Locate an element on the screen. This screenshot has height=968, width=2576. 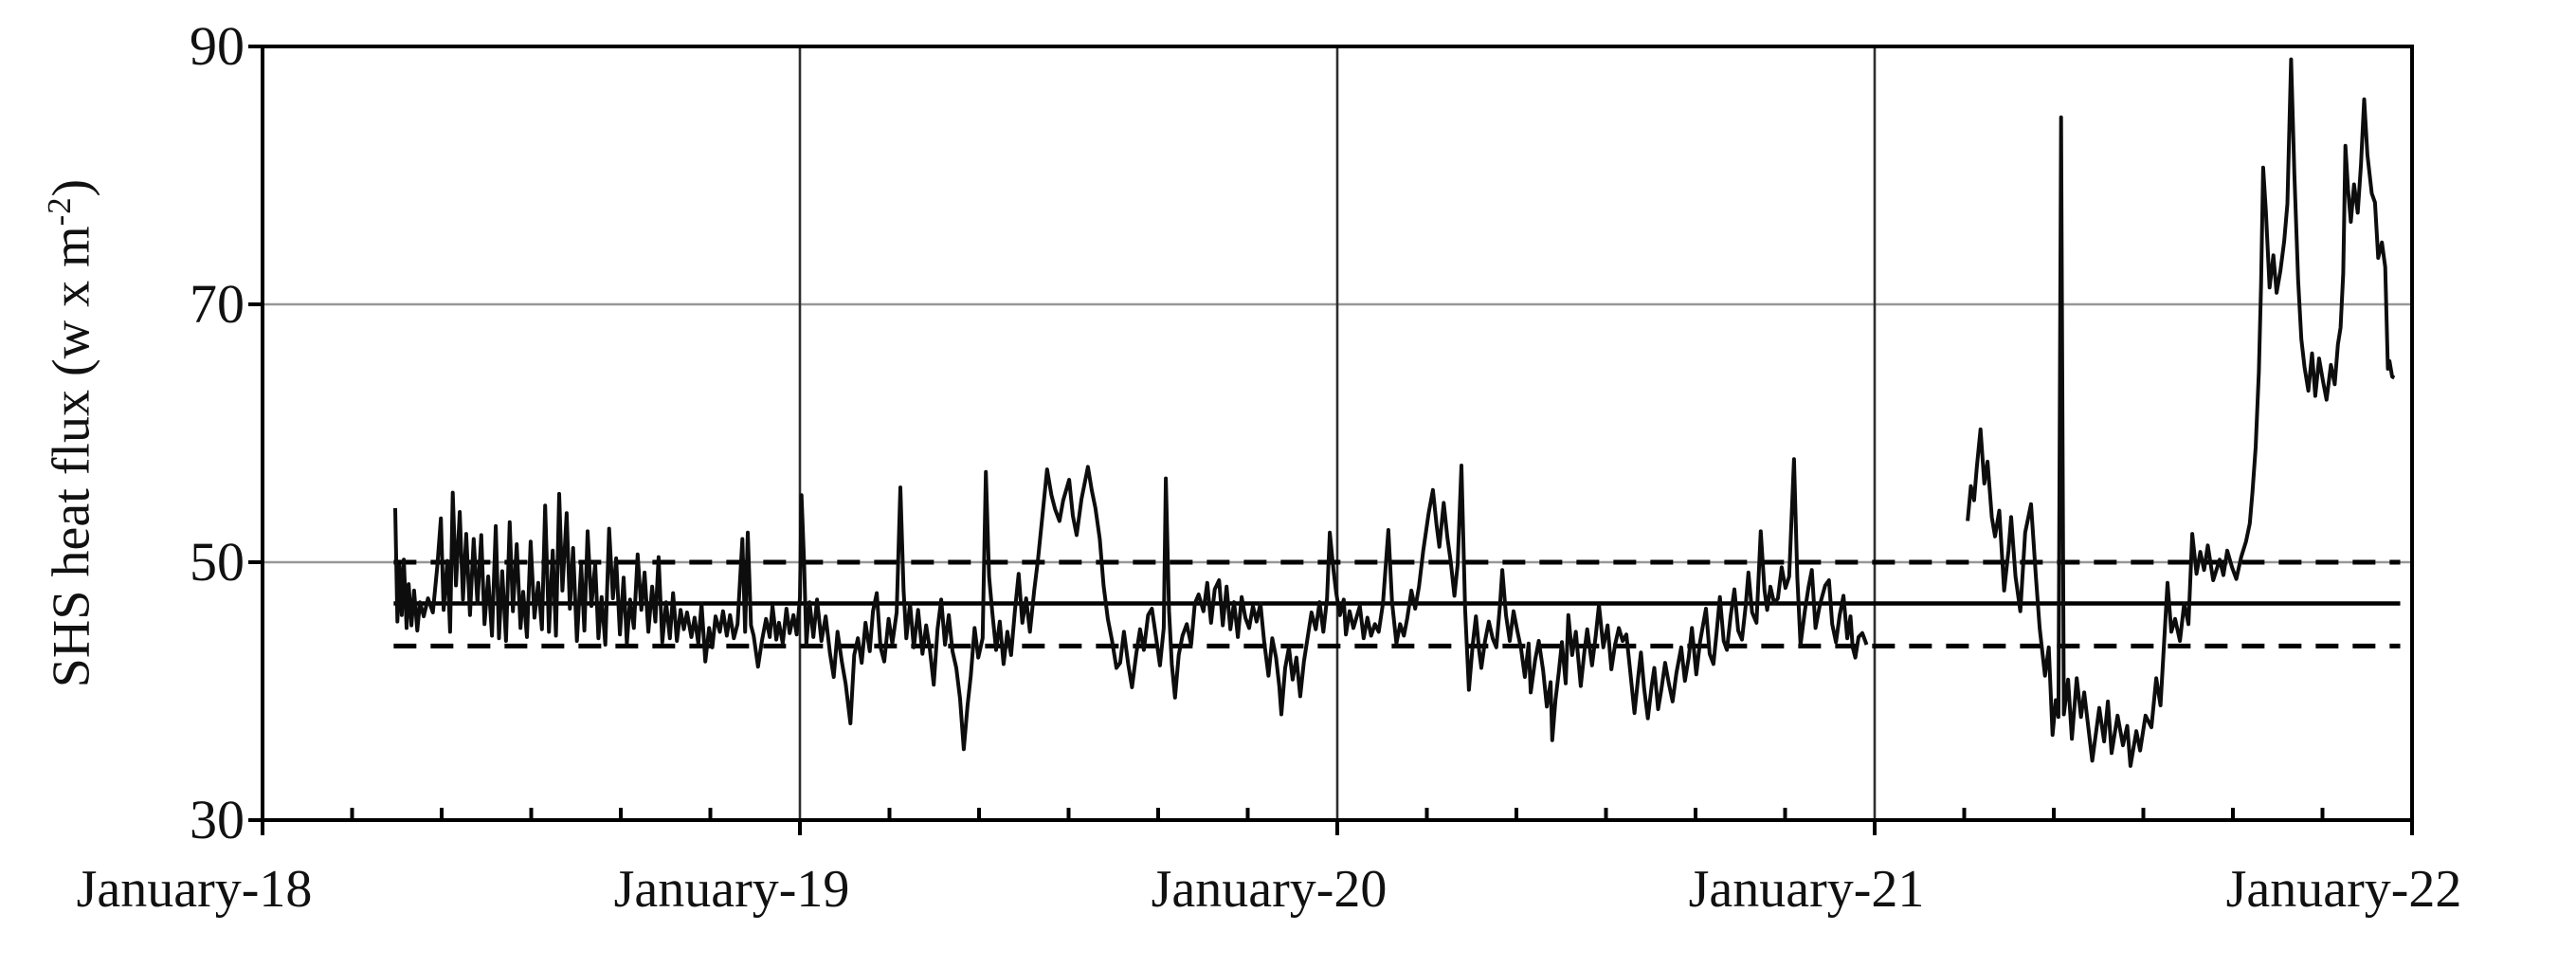
y-tick-label-70: 70 is located at coordinates (217, 304).